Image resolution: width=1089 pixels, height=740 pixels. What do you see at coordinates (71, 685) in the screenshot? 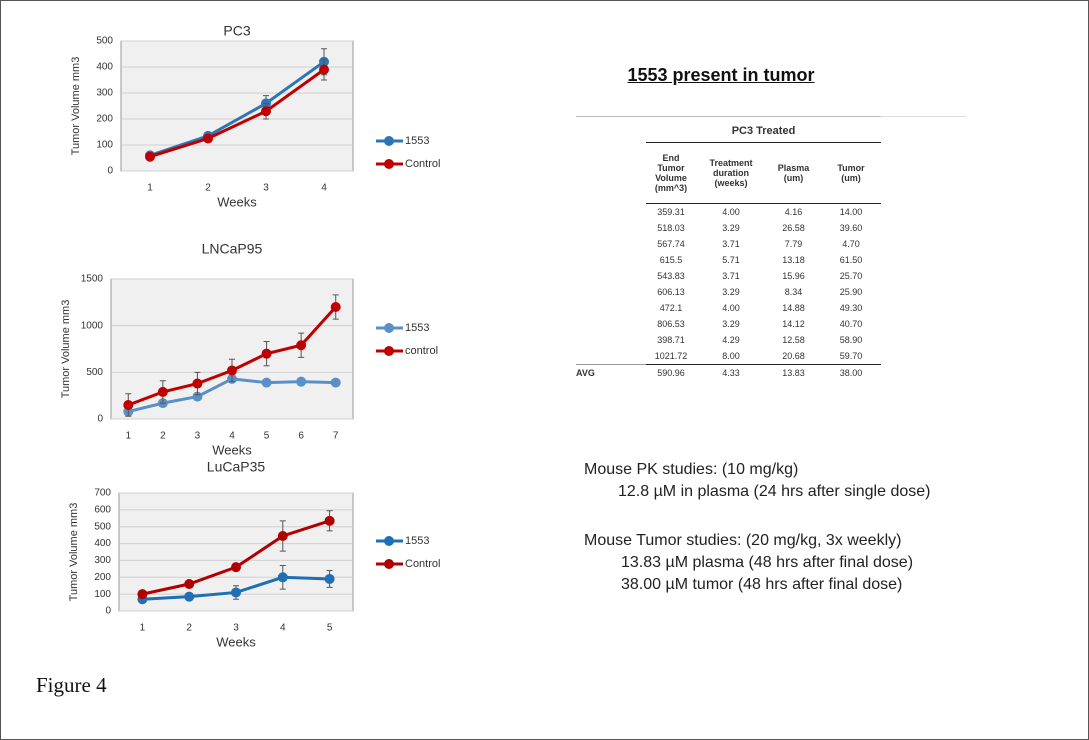
I see `caption: Figure 4` at bounding box center [71, 685].